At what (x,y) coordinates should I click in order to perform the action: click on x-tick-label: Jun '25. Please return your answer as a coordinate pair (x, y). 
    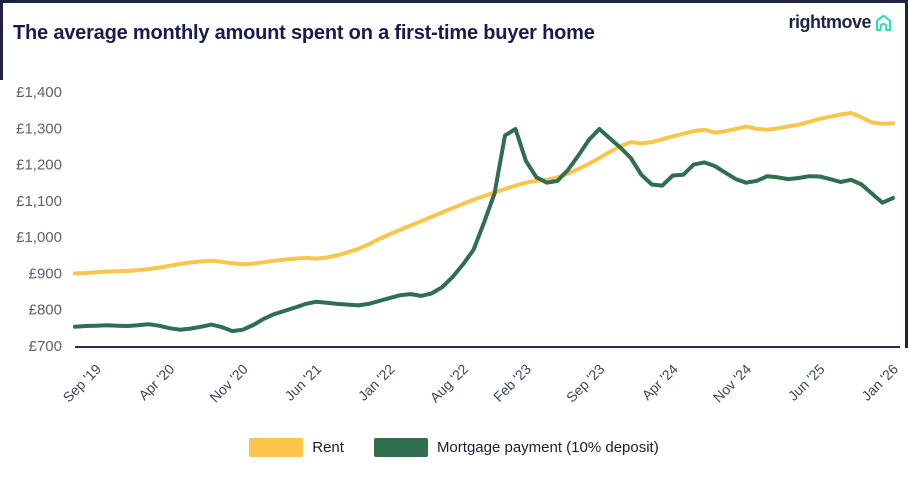
    Looking at the image, I should click on (806, 382).